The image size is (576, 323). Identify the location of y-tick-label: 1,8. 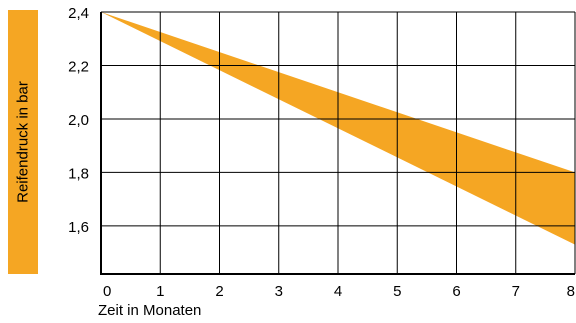
(78, 173).